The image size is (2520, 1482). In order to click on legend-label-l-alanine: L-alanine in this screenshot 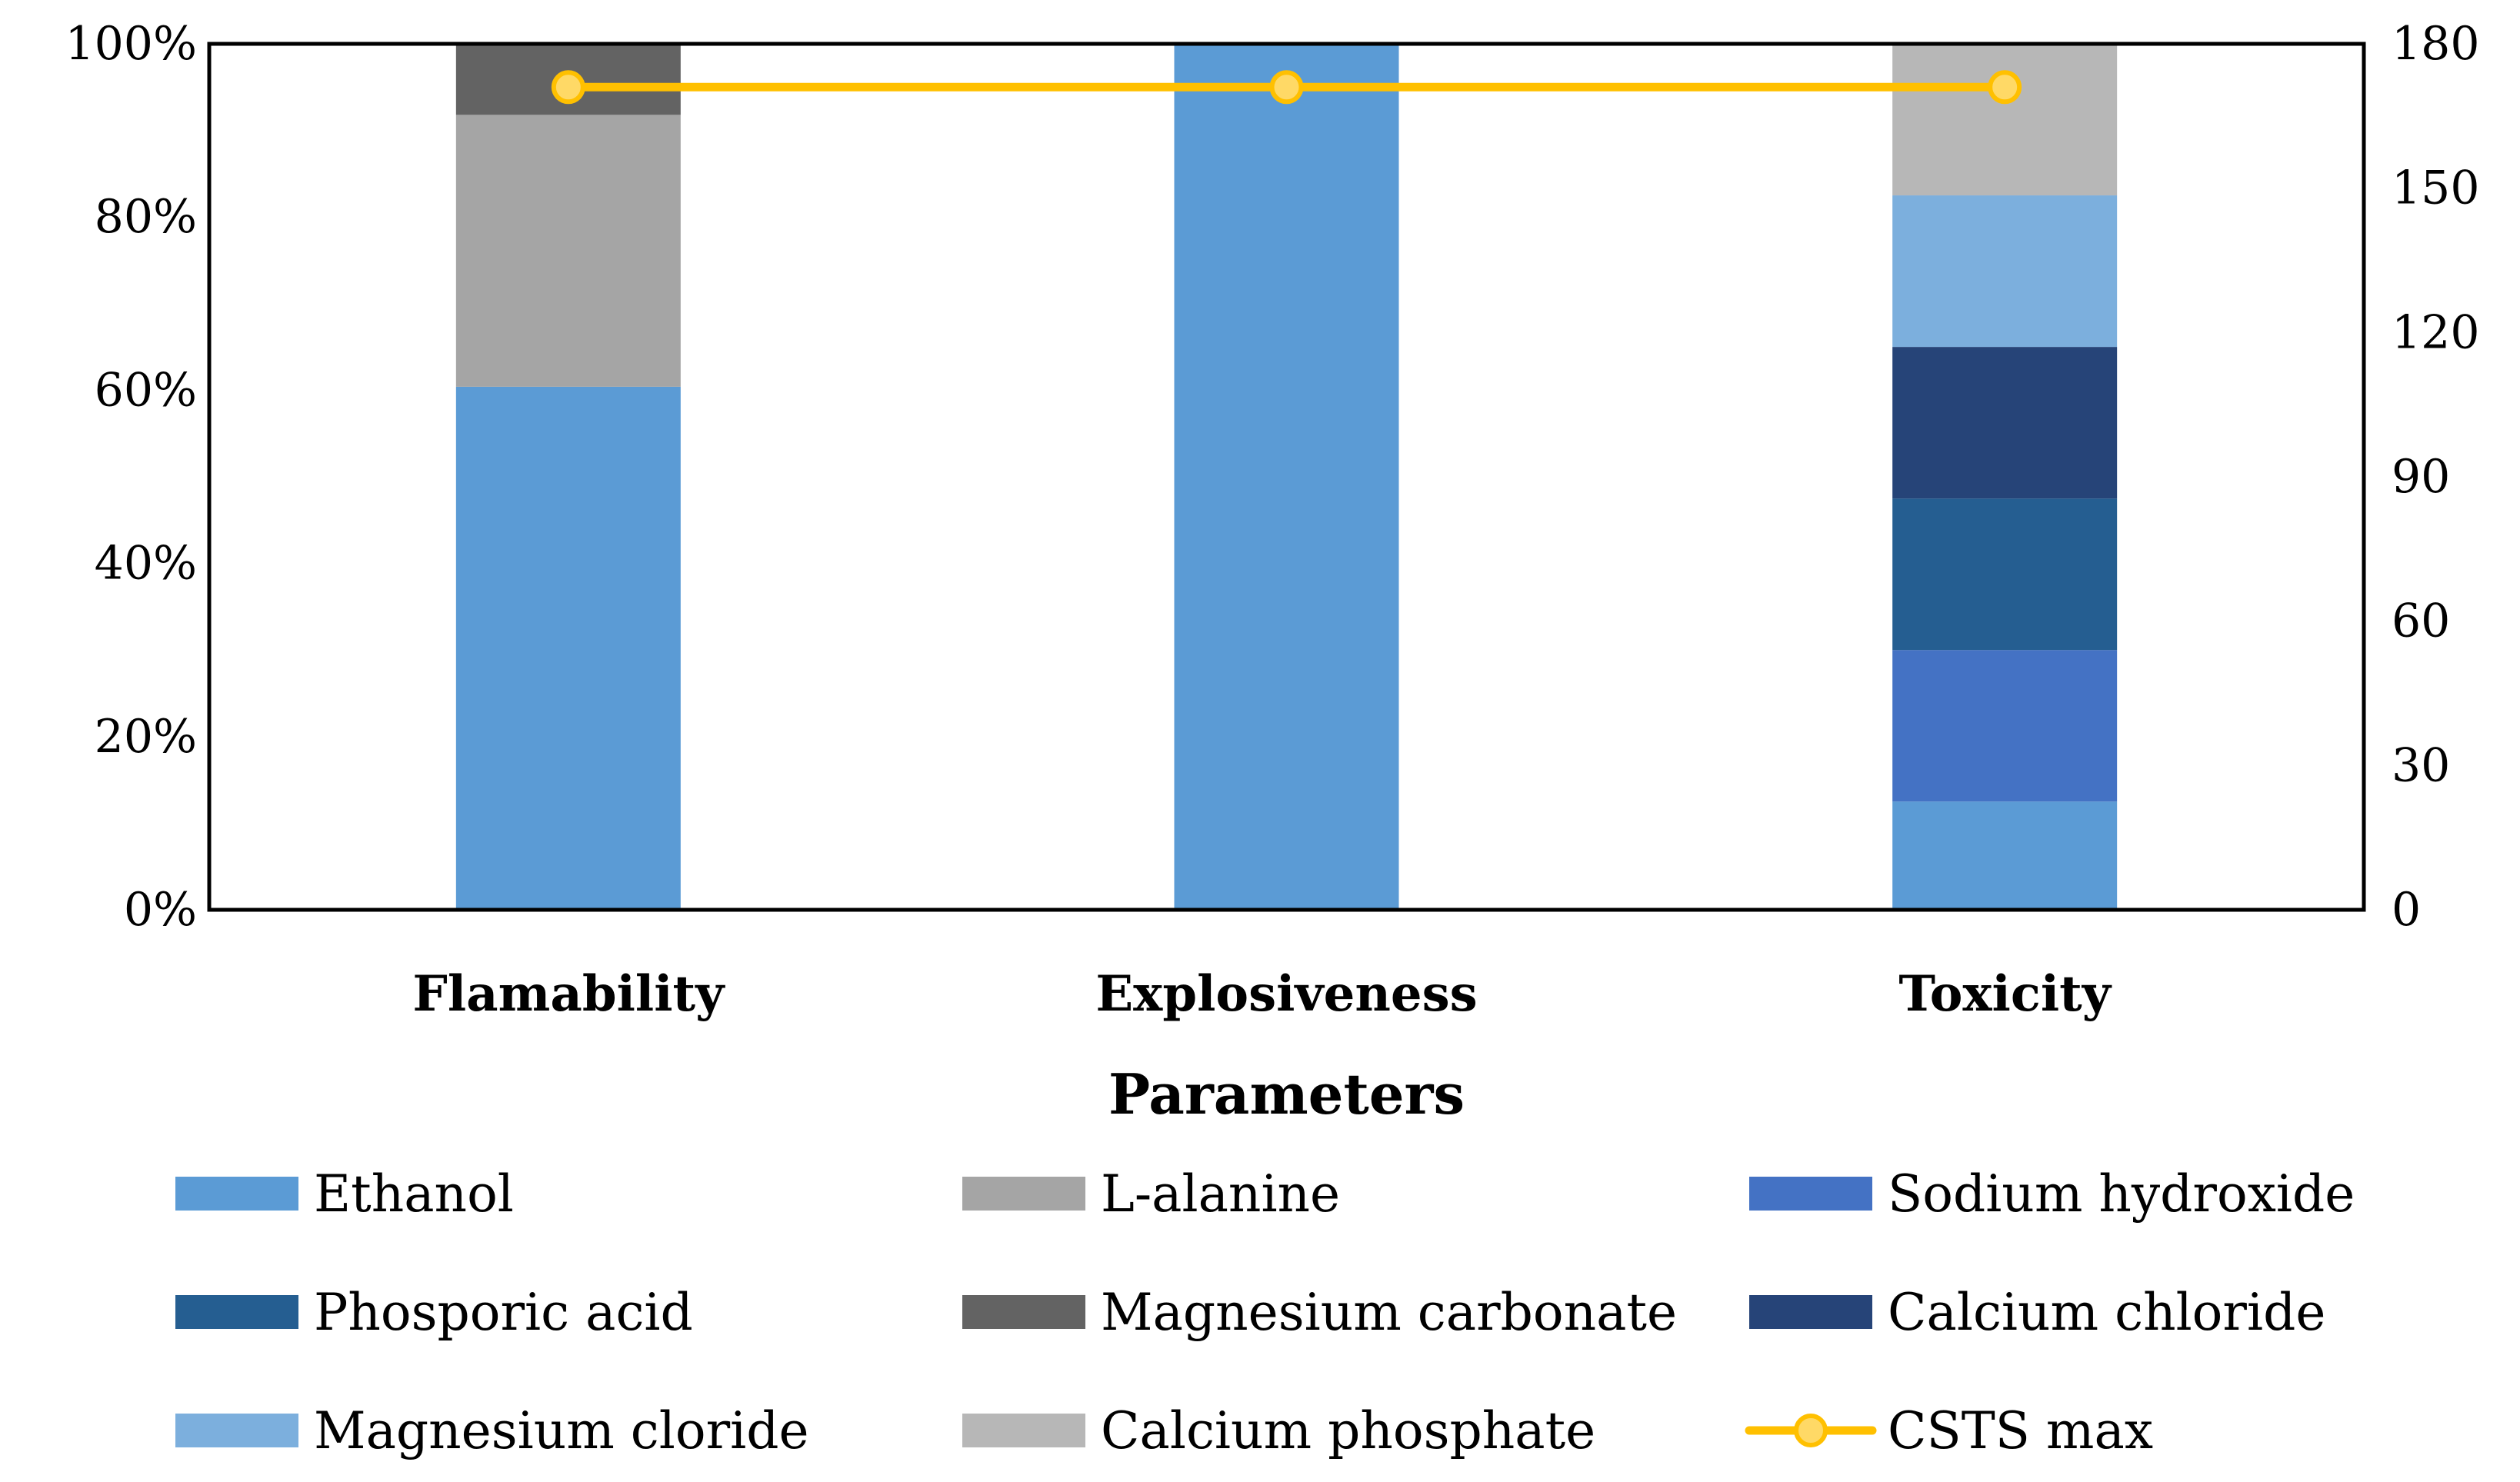, I will do `click(1221, 1194)`.